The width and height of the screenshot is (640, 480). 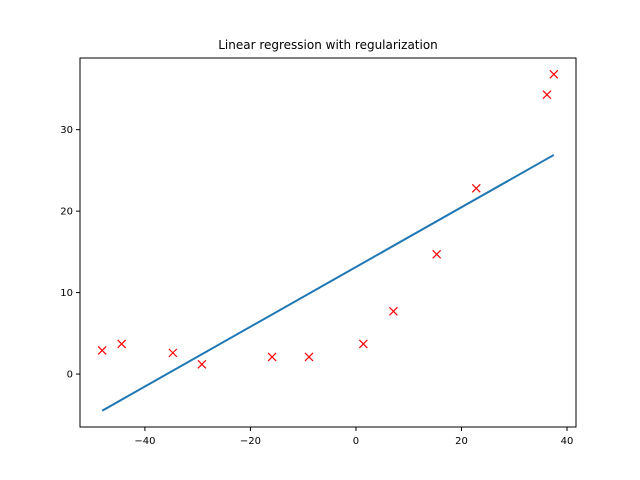 What do you see at coordinates (328, 45) in the screenshot?
I see `chart-title: Linear regression with regularization` at bounding box center [328, 45].